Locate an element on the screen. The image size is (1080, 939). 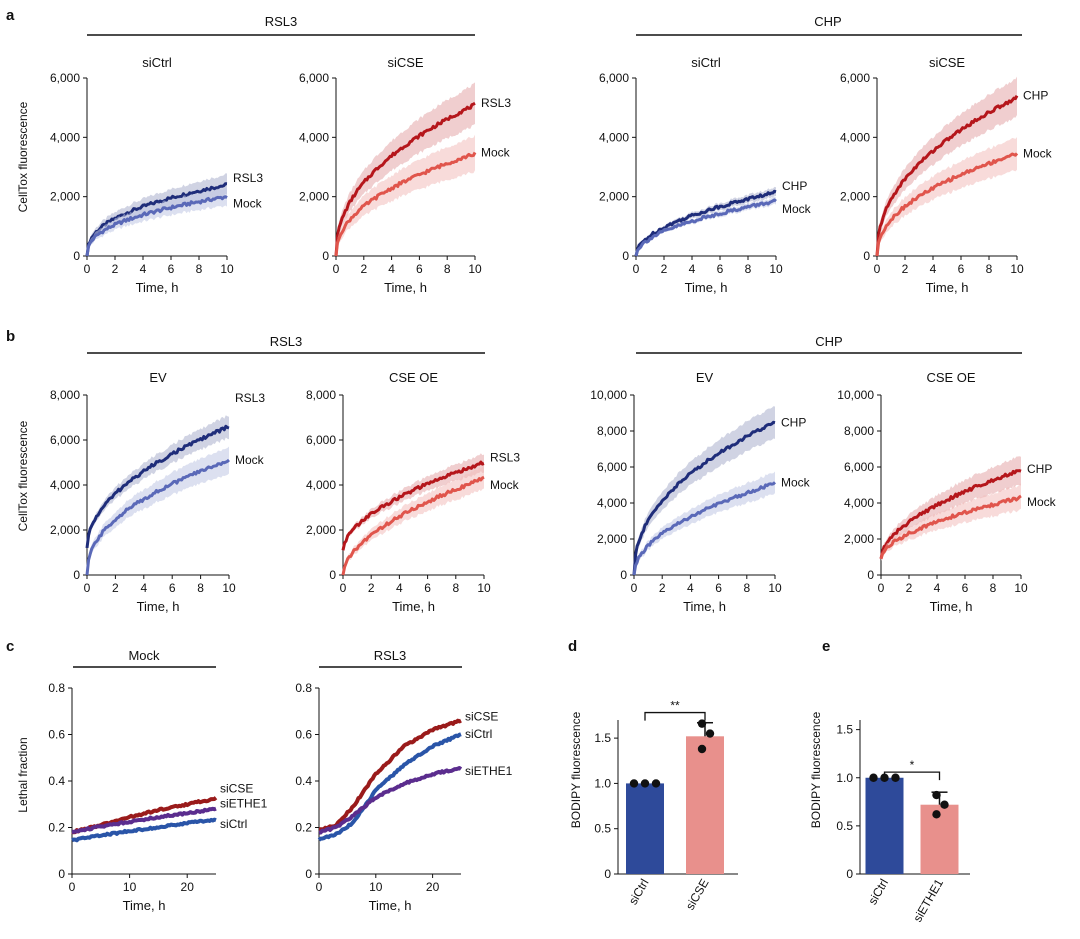
y-tick-label: 0.5 is located at coordinates (602, 829).